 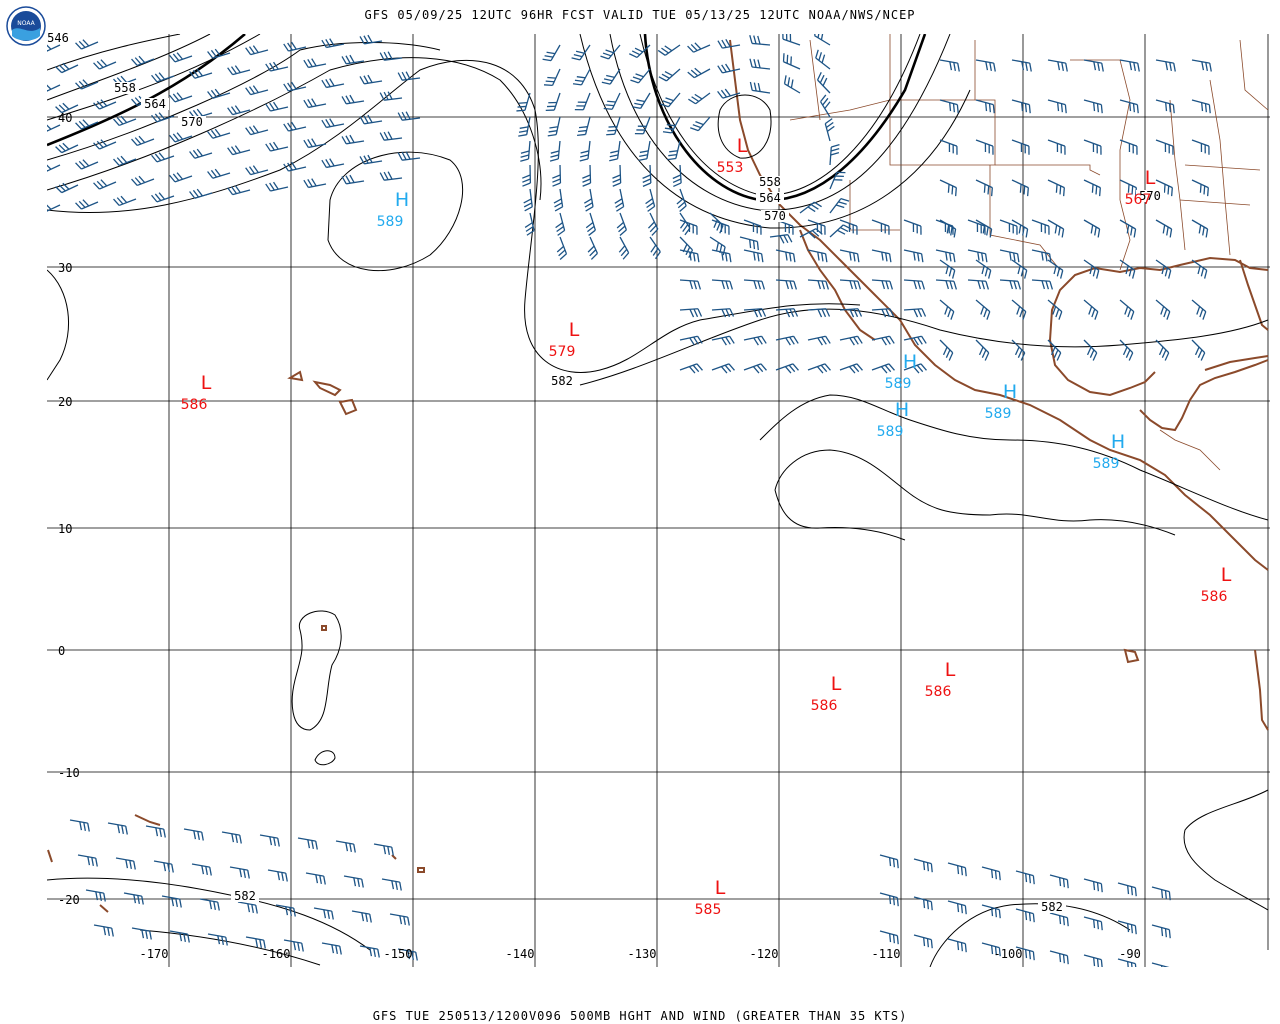 What do you see at coordinates (125, 88) in the screenshot?
I see `contour-label: 558` at bounding box center [125, 88].